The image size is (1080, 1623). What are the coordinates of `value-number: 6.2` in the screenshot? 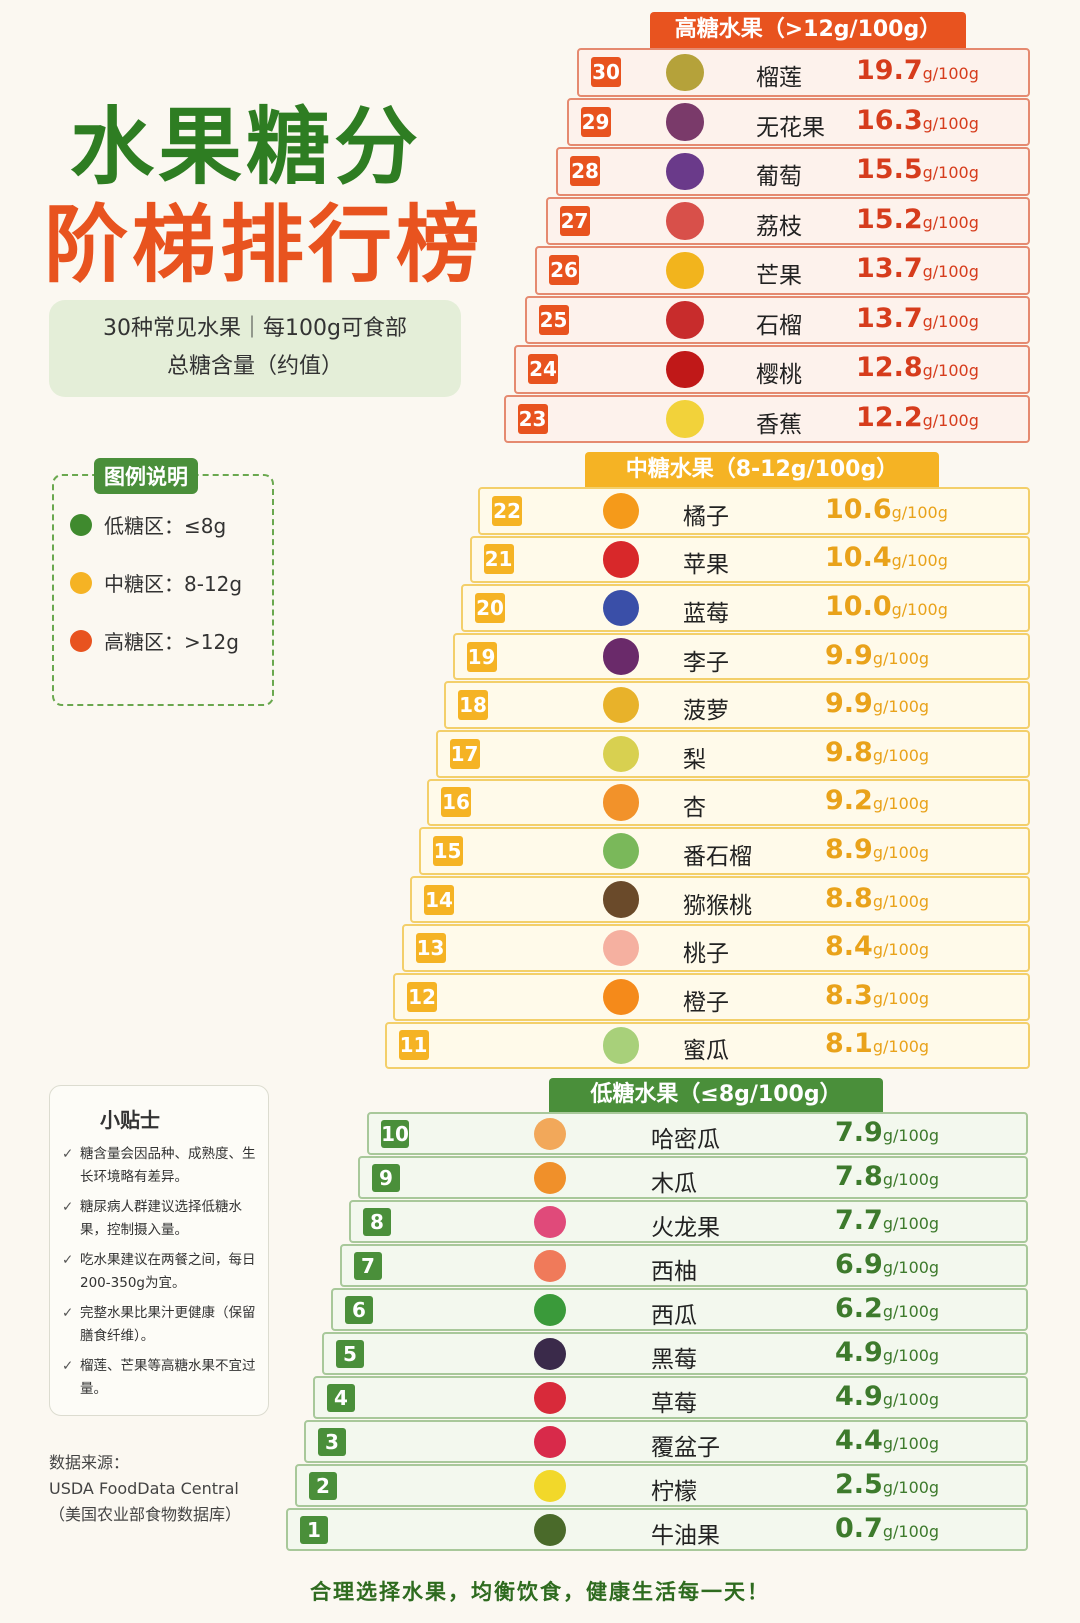 It's located at (859, 1308).